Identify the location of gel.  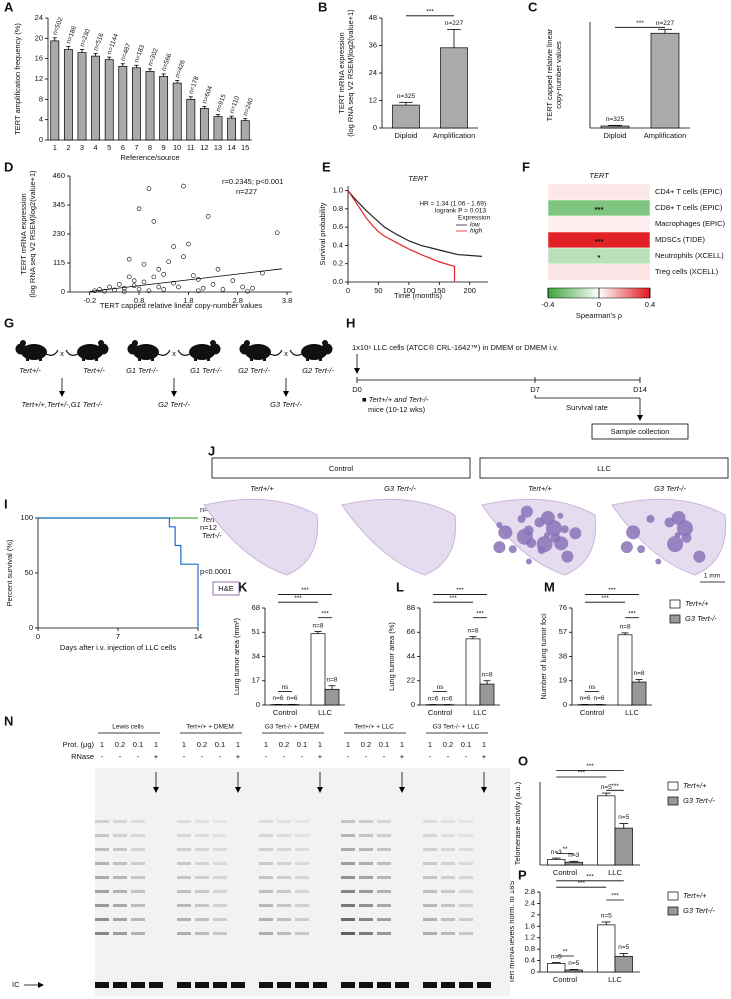
(302, 882).